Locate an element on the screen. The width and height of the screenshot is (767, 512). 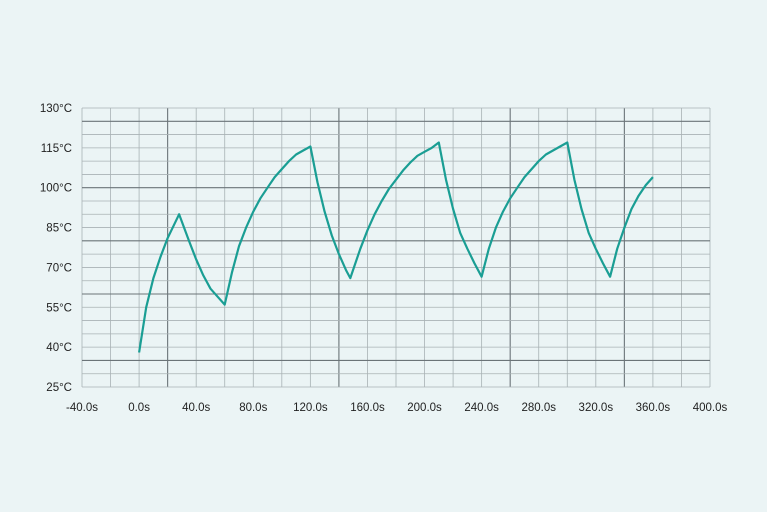
x-tick-label: 120.0s is located at coordinates (310, 408).